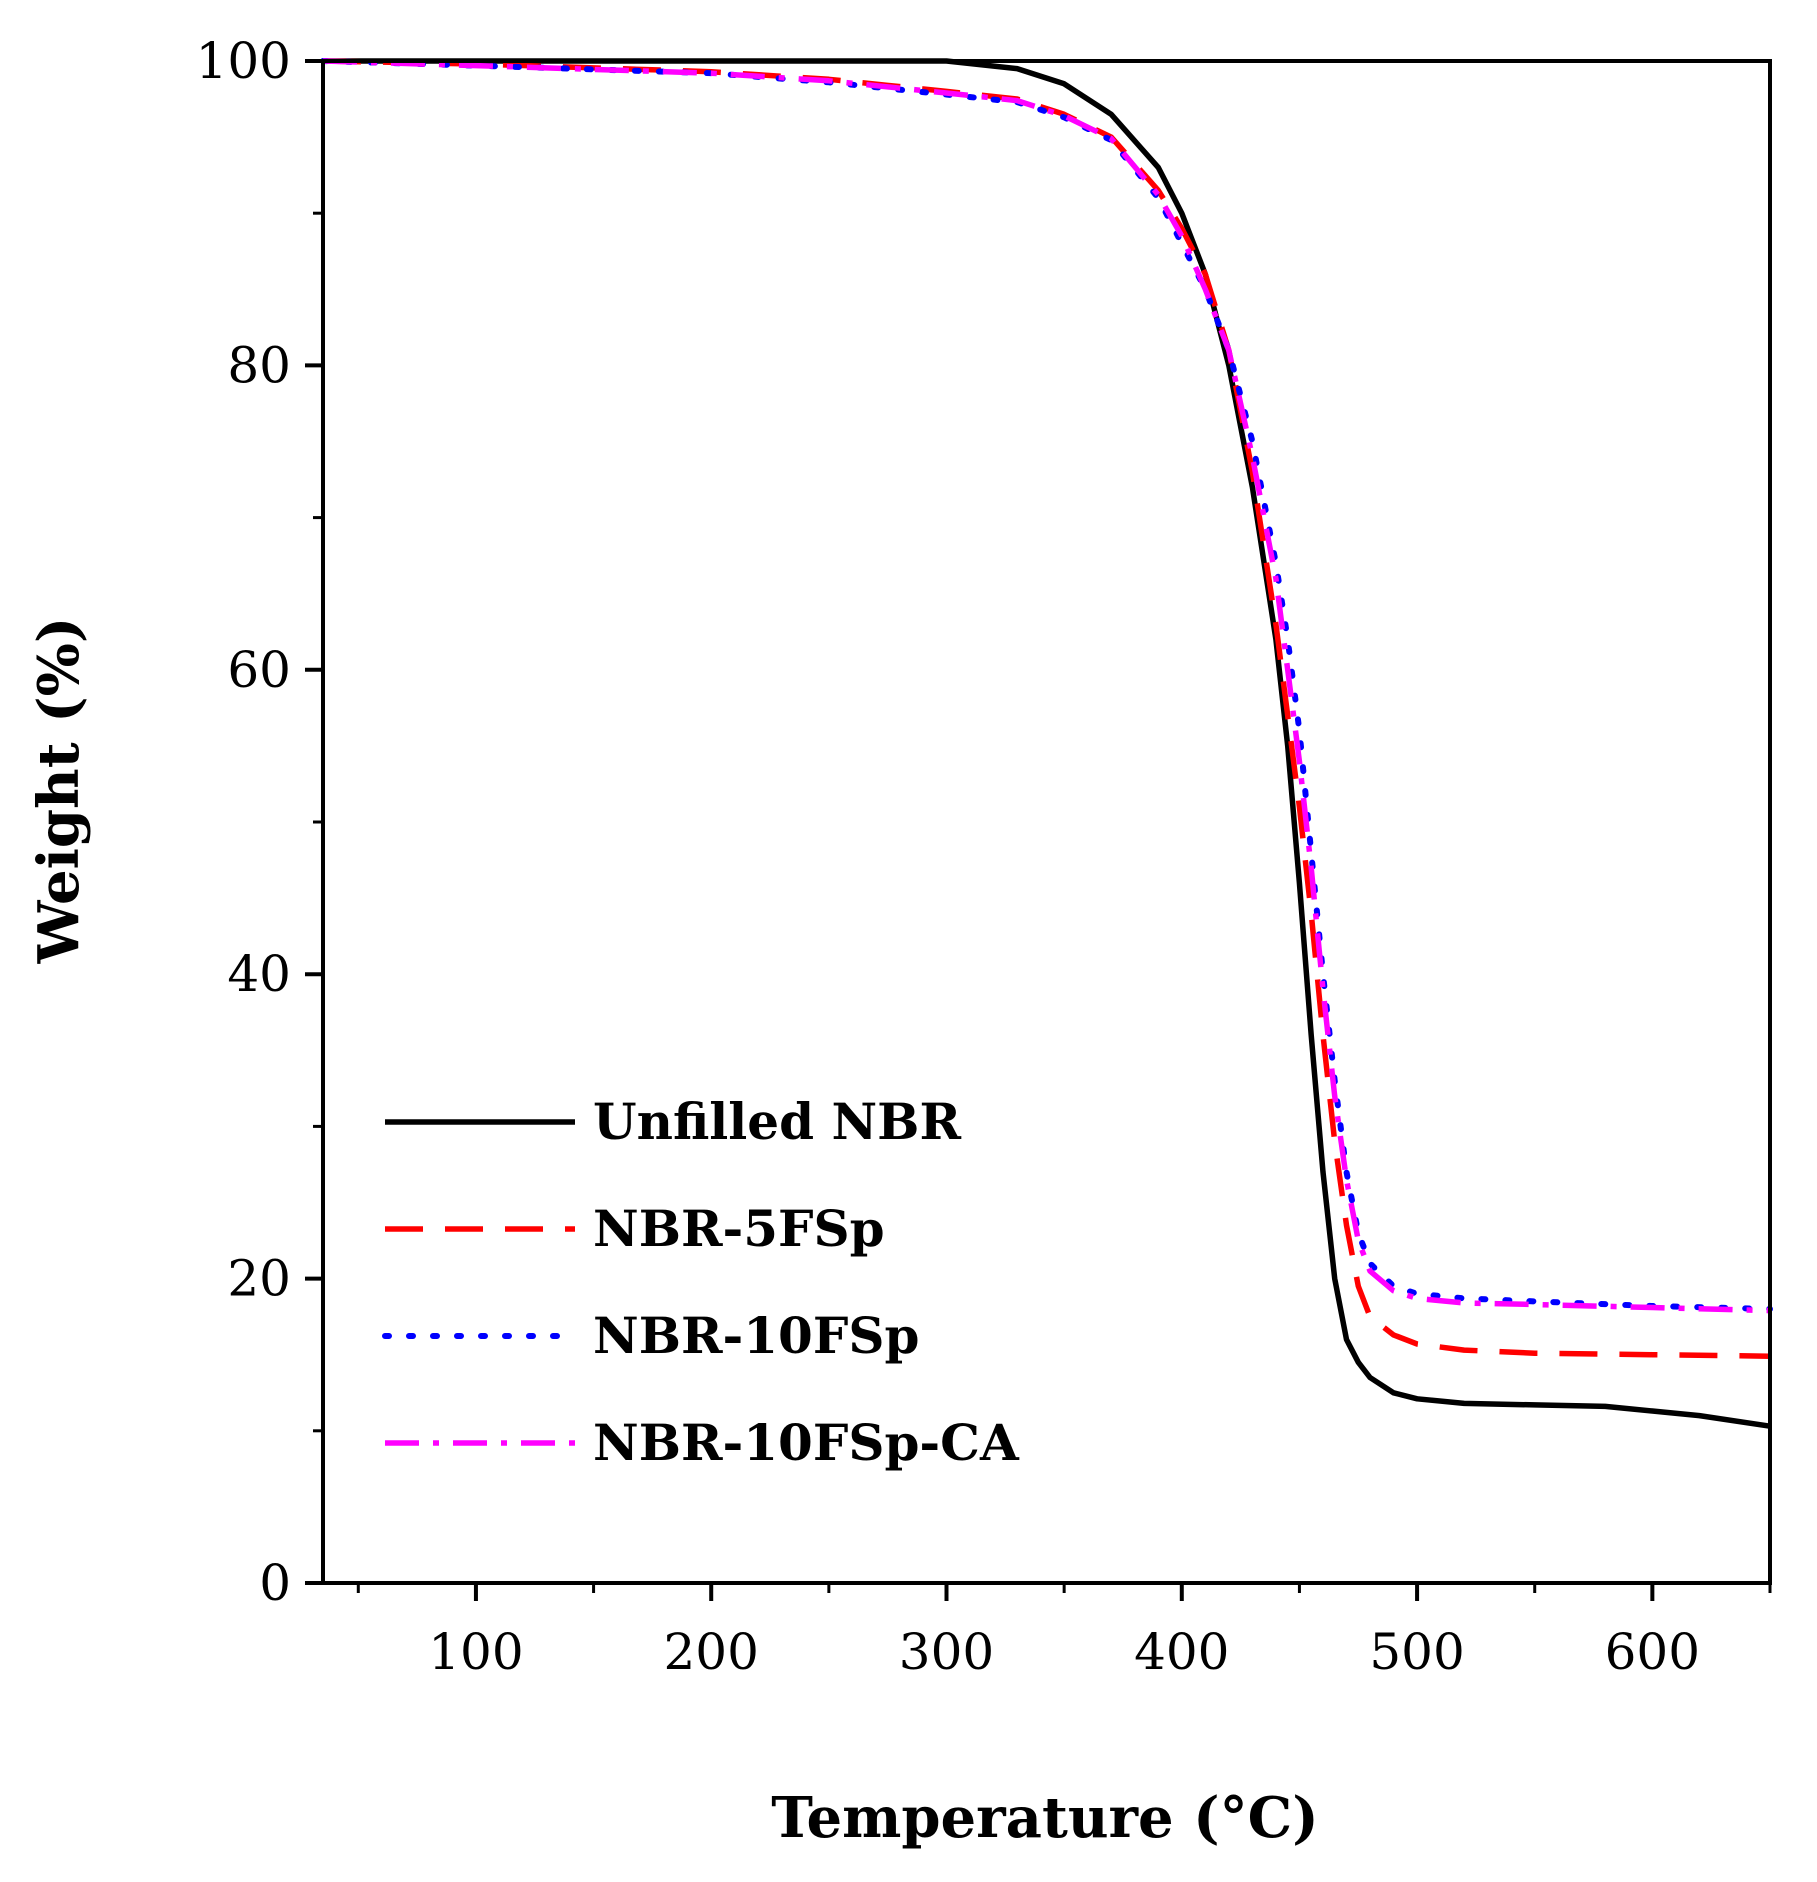 Image resolution: width=1817 pixels, height=1882 pixels. I want to click on y-tick-label: 40, so click(259, 974).